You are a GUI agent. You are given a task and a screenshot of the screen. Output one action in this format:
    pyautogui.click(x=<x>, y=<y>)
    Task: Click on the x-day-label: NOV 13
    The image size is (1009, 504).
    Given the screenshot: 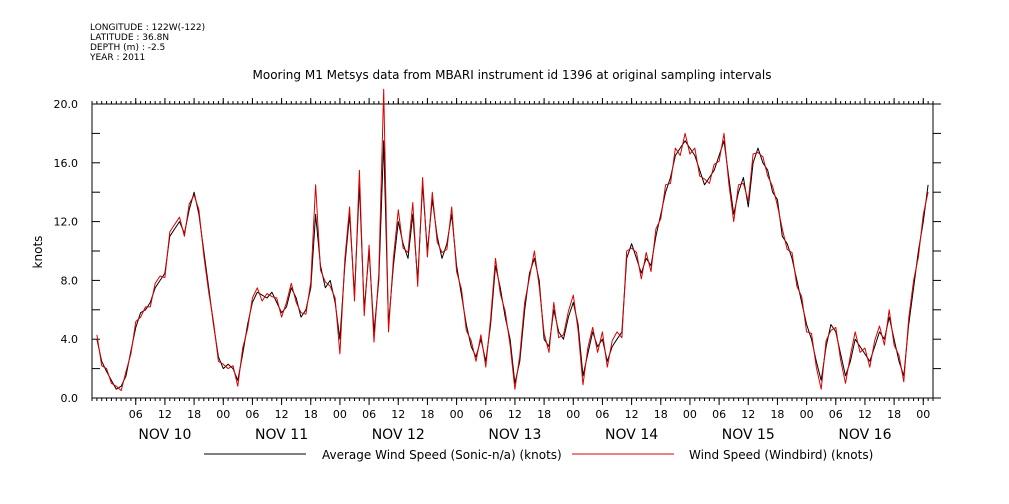 What is the action you would take?
    pyautogui.click(x=514, y=435)
    